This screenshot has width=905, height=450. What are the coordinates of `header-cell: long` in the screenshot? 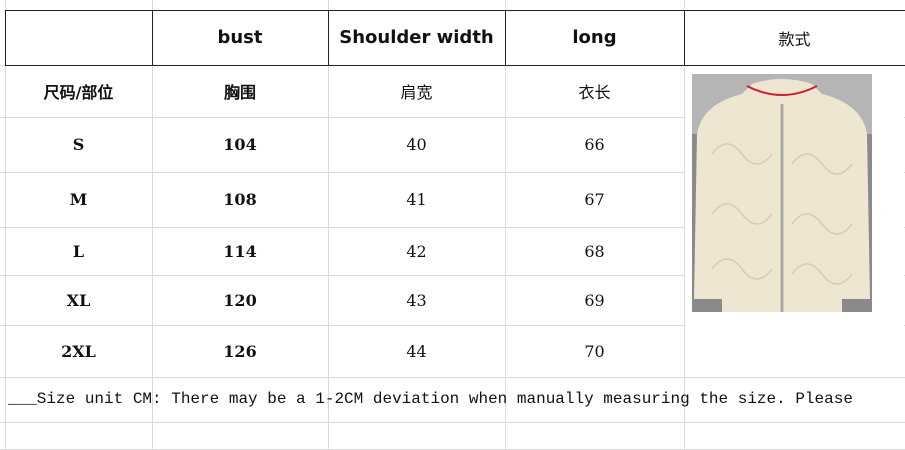 It's located at (594, 37).